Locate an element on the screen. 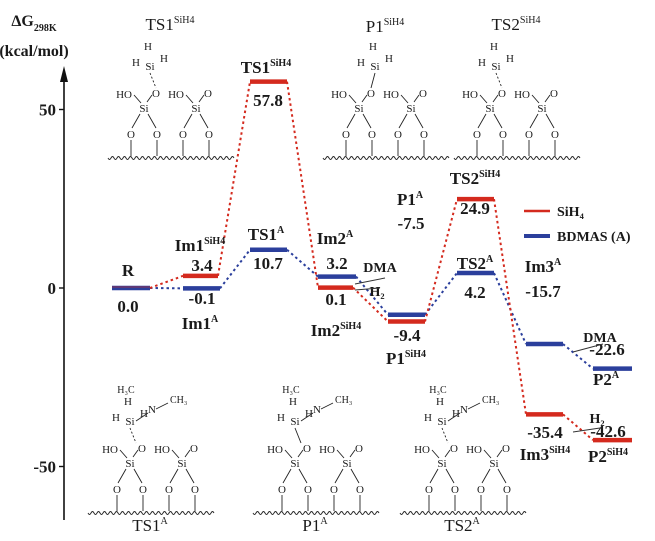  level-name-Im1SiH4: Im1SiH4 is located at coordinates (200, 245).